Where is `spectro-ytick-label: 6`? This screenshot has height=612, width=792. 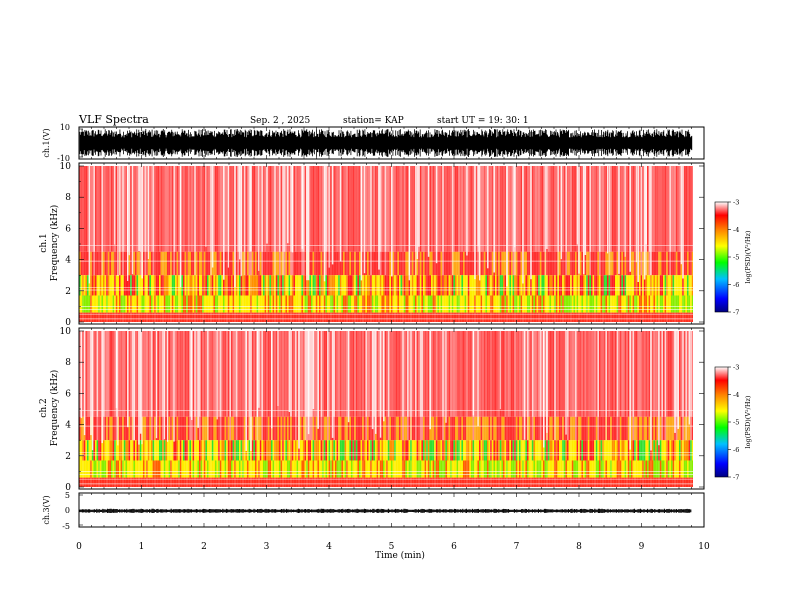
spectro-ytick-label: 6 is located at coordinates (68, 394).